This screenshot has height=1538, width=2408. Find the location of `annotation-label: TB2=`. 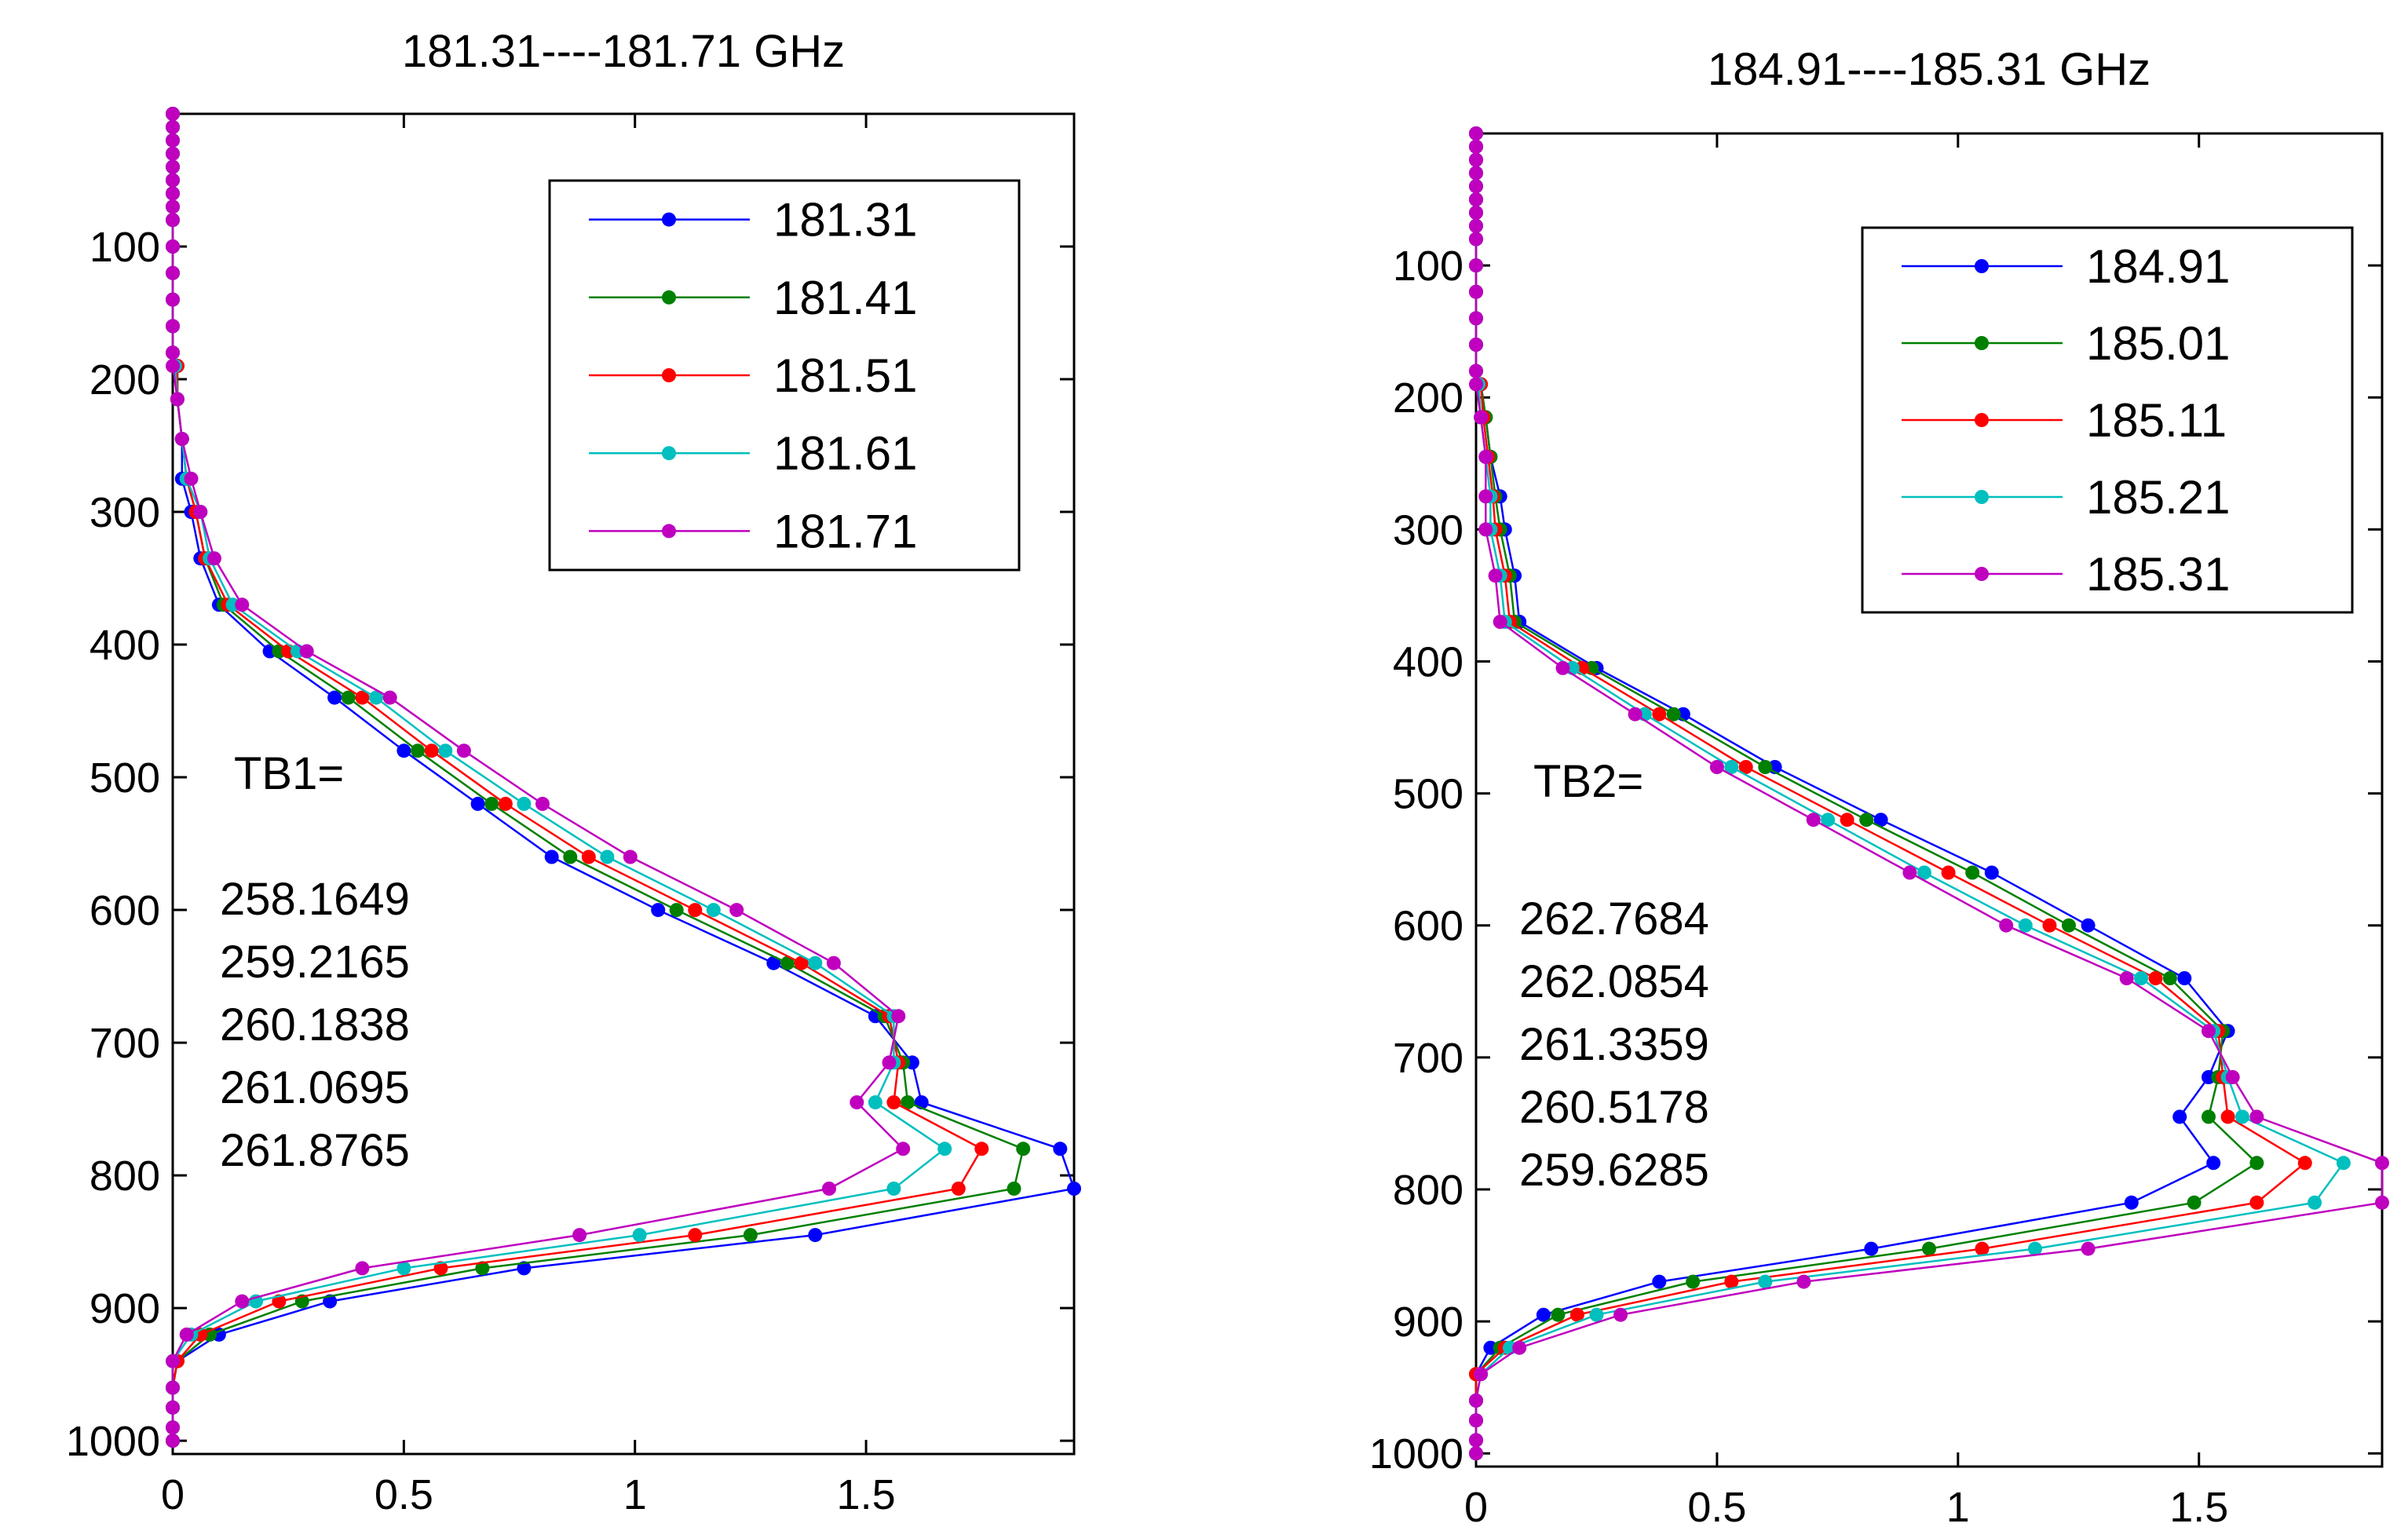

annotation-label: TB2= is located at coordinates (1588, 781).